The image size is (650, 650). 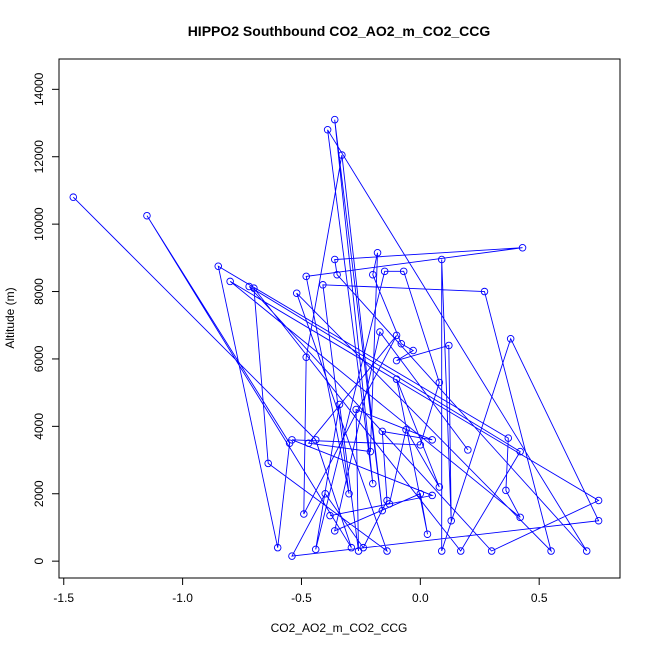 What do you see at coordinates (46, 318) in the screenshot?
I see `y-axis: 0 2000 4000 6000 8000 10000 12000 14000` at bounding box center [46, 318].